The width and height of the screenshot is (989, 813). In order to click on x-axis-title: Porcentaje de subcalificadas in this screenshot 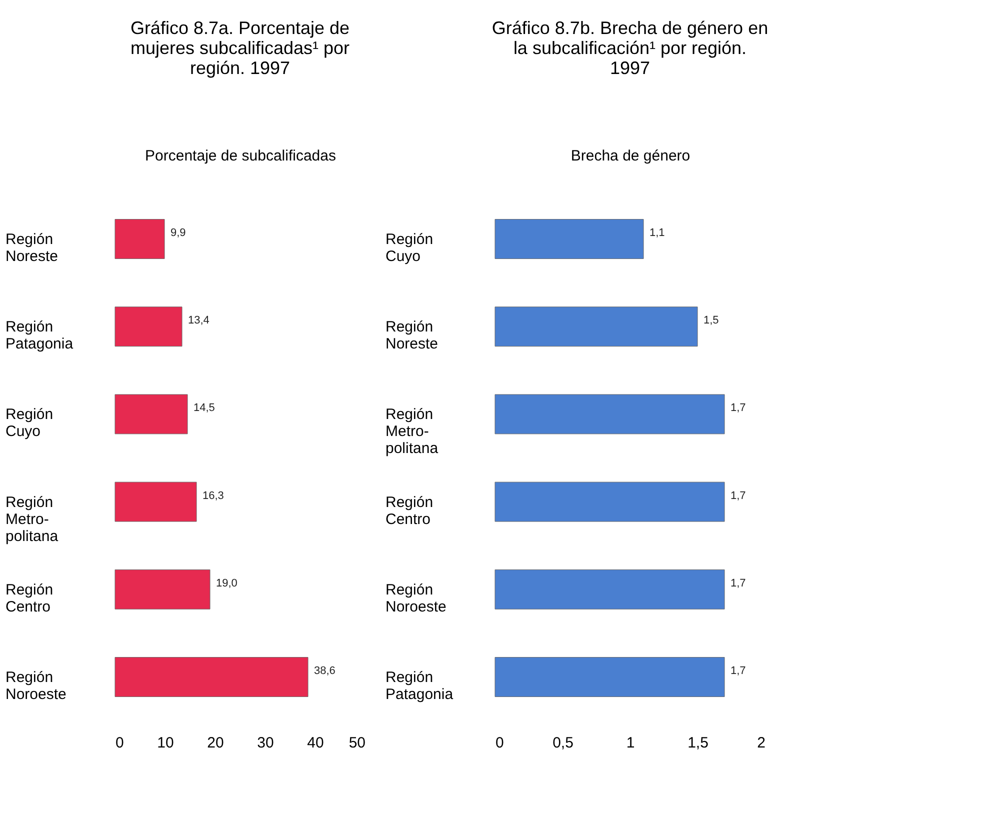, I will do `click(240, 156)`.